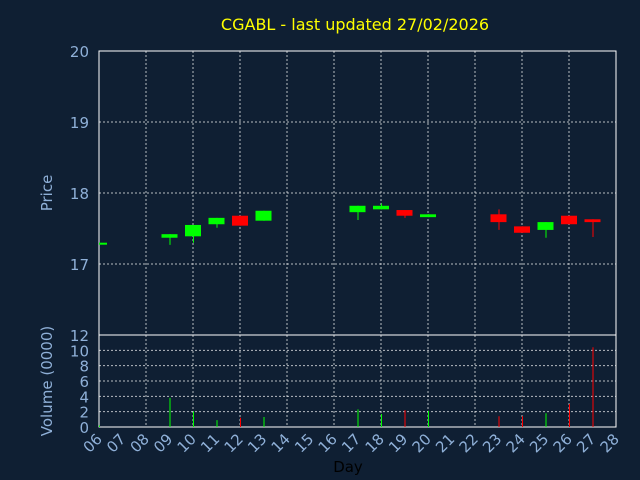 The image size is (640, 480). I want to click on y-tick-label: 18, so click(79, 194).